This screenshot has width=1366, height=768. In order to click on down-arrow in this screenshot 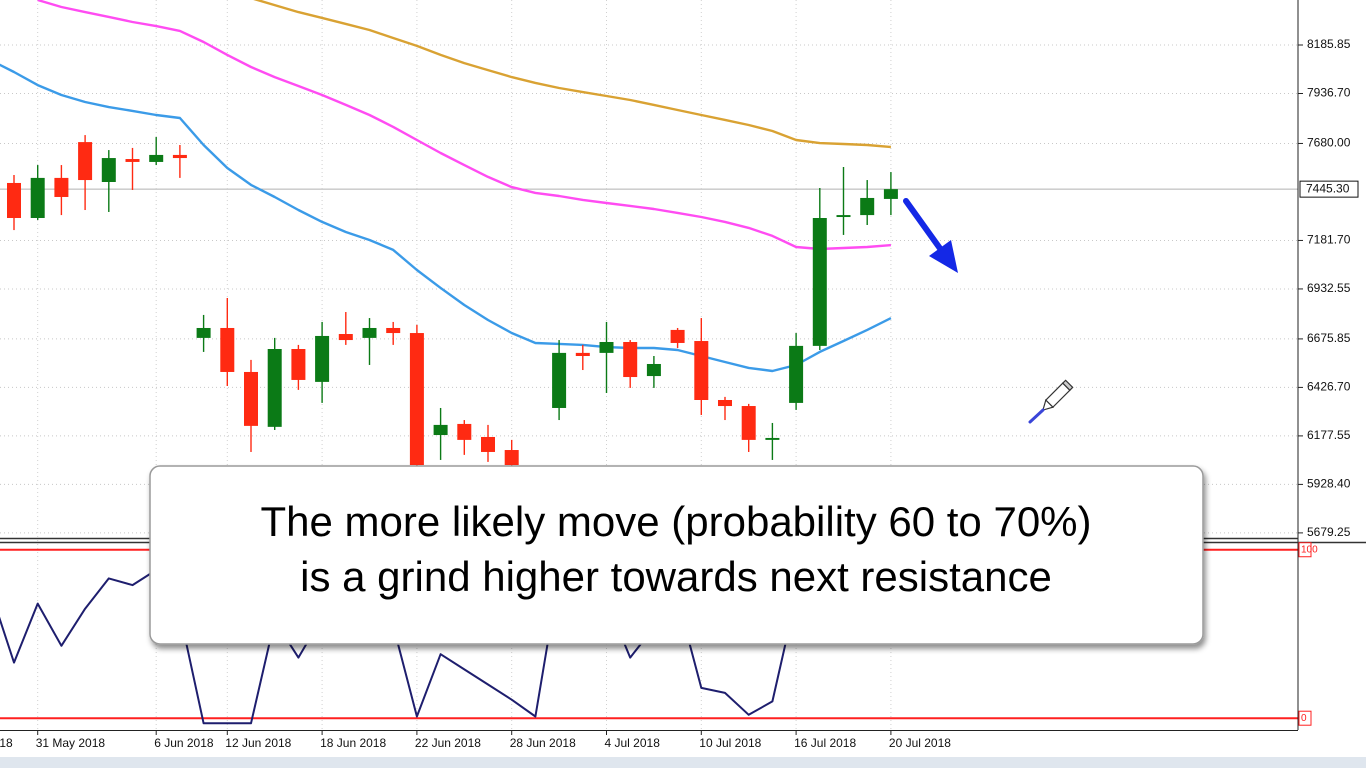, I will do `click(930, 235)`.